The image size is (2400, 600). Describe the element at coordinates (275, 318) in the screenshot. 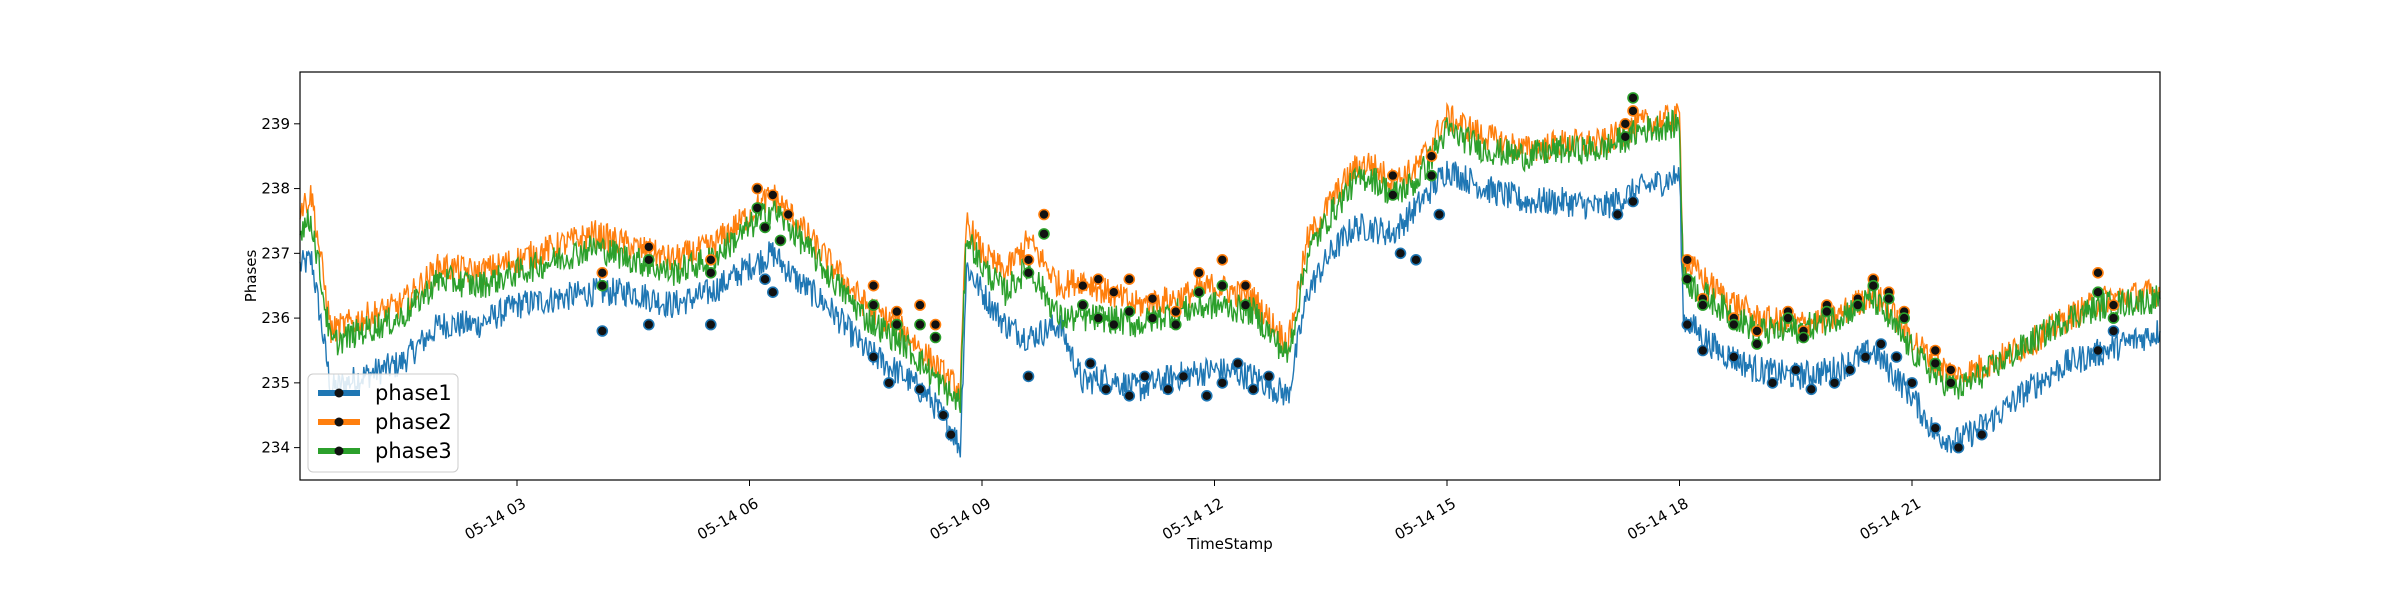

I see `y-tick-label: 236` at that location.